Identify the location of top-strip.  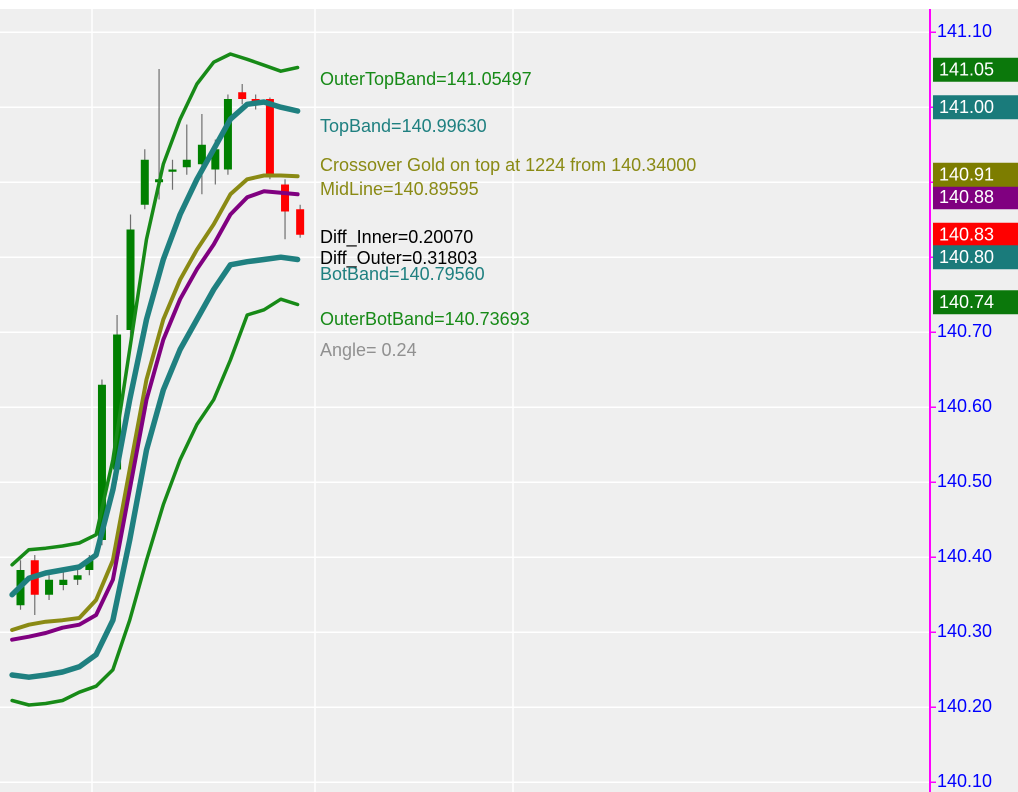
(509, 4).